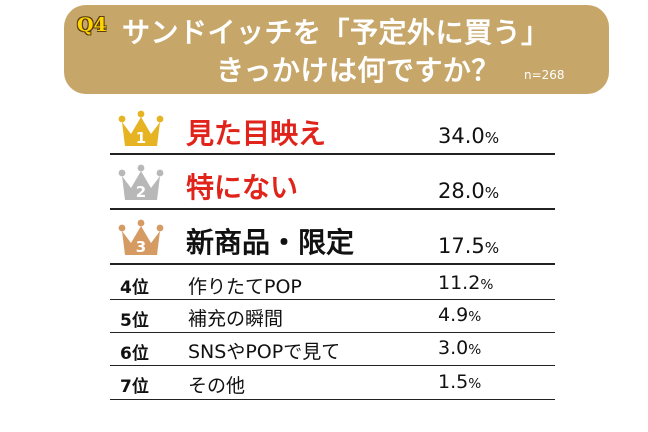 The width and height of the screenshot is (648, 432). I want to click on value-number: 4.9, so click(453, 315).